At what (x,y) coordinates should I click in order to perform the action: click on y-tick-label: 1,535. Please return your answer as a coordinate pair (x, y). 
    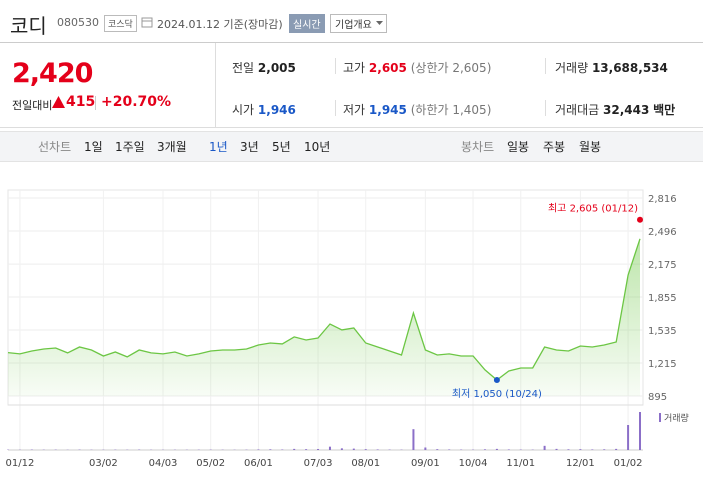
    Looking at the image, I should click on (662, 331).